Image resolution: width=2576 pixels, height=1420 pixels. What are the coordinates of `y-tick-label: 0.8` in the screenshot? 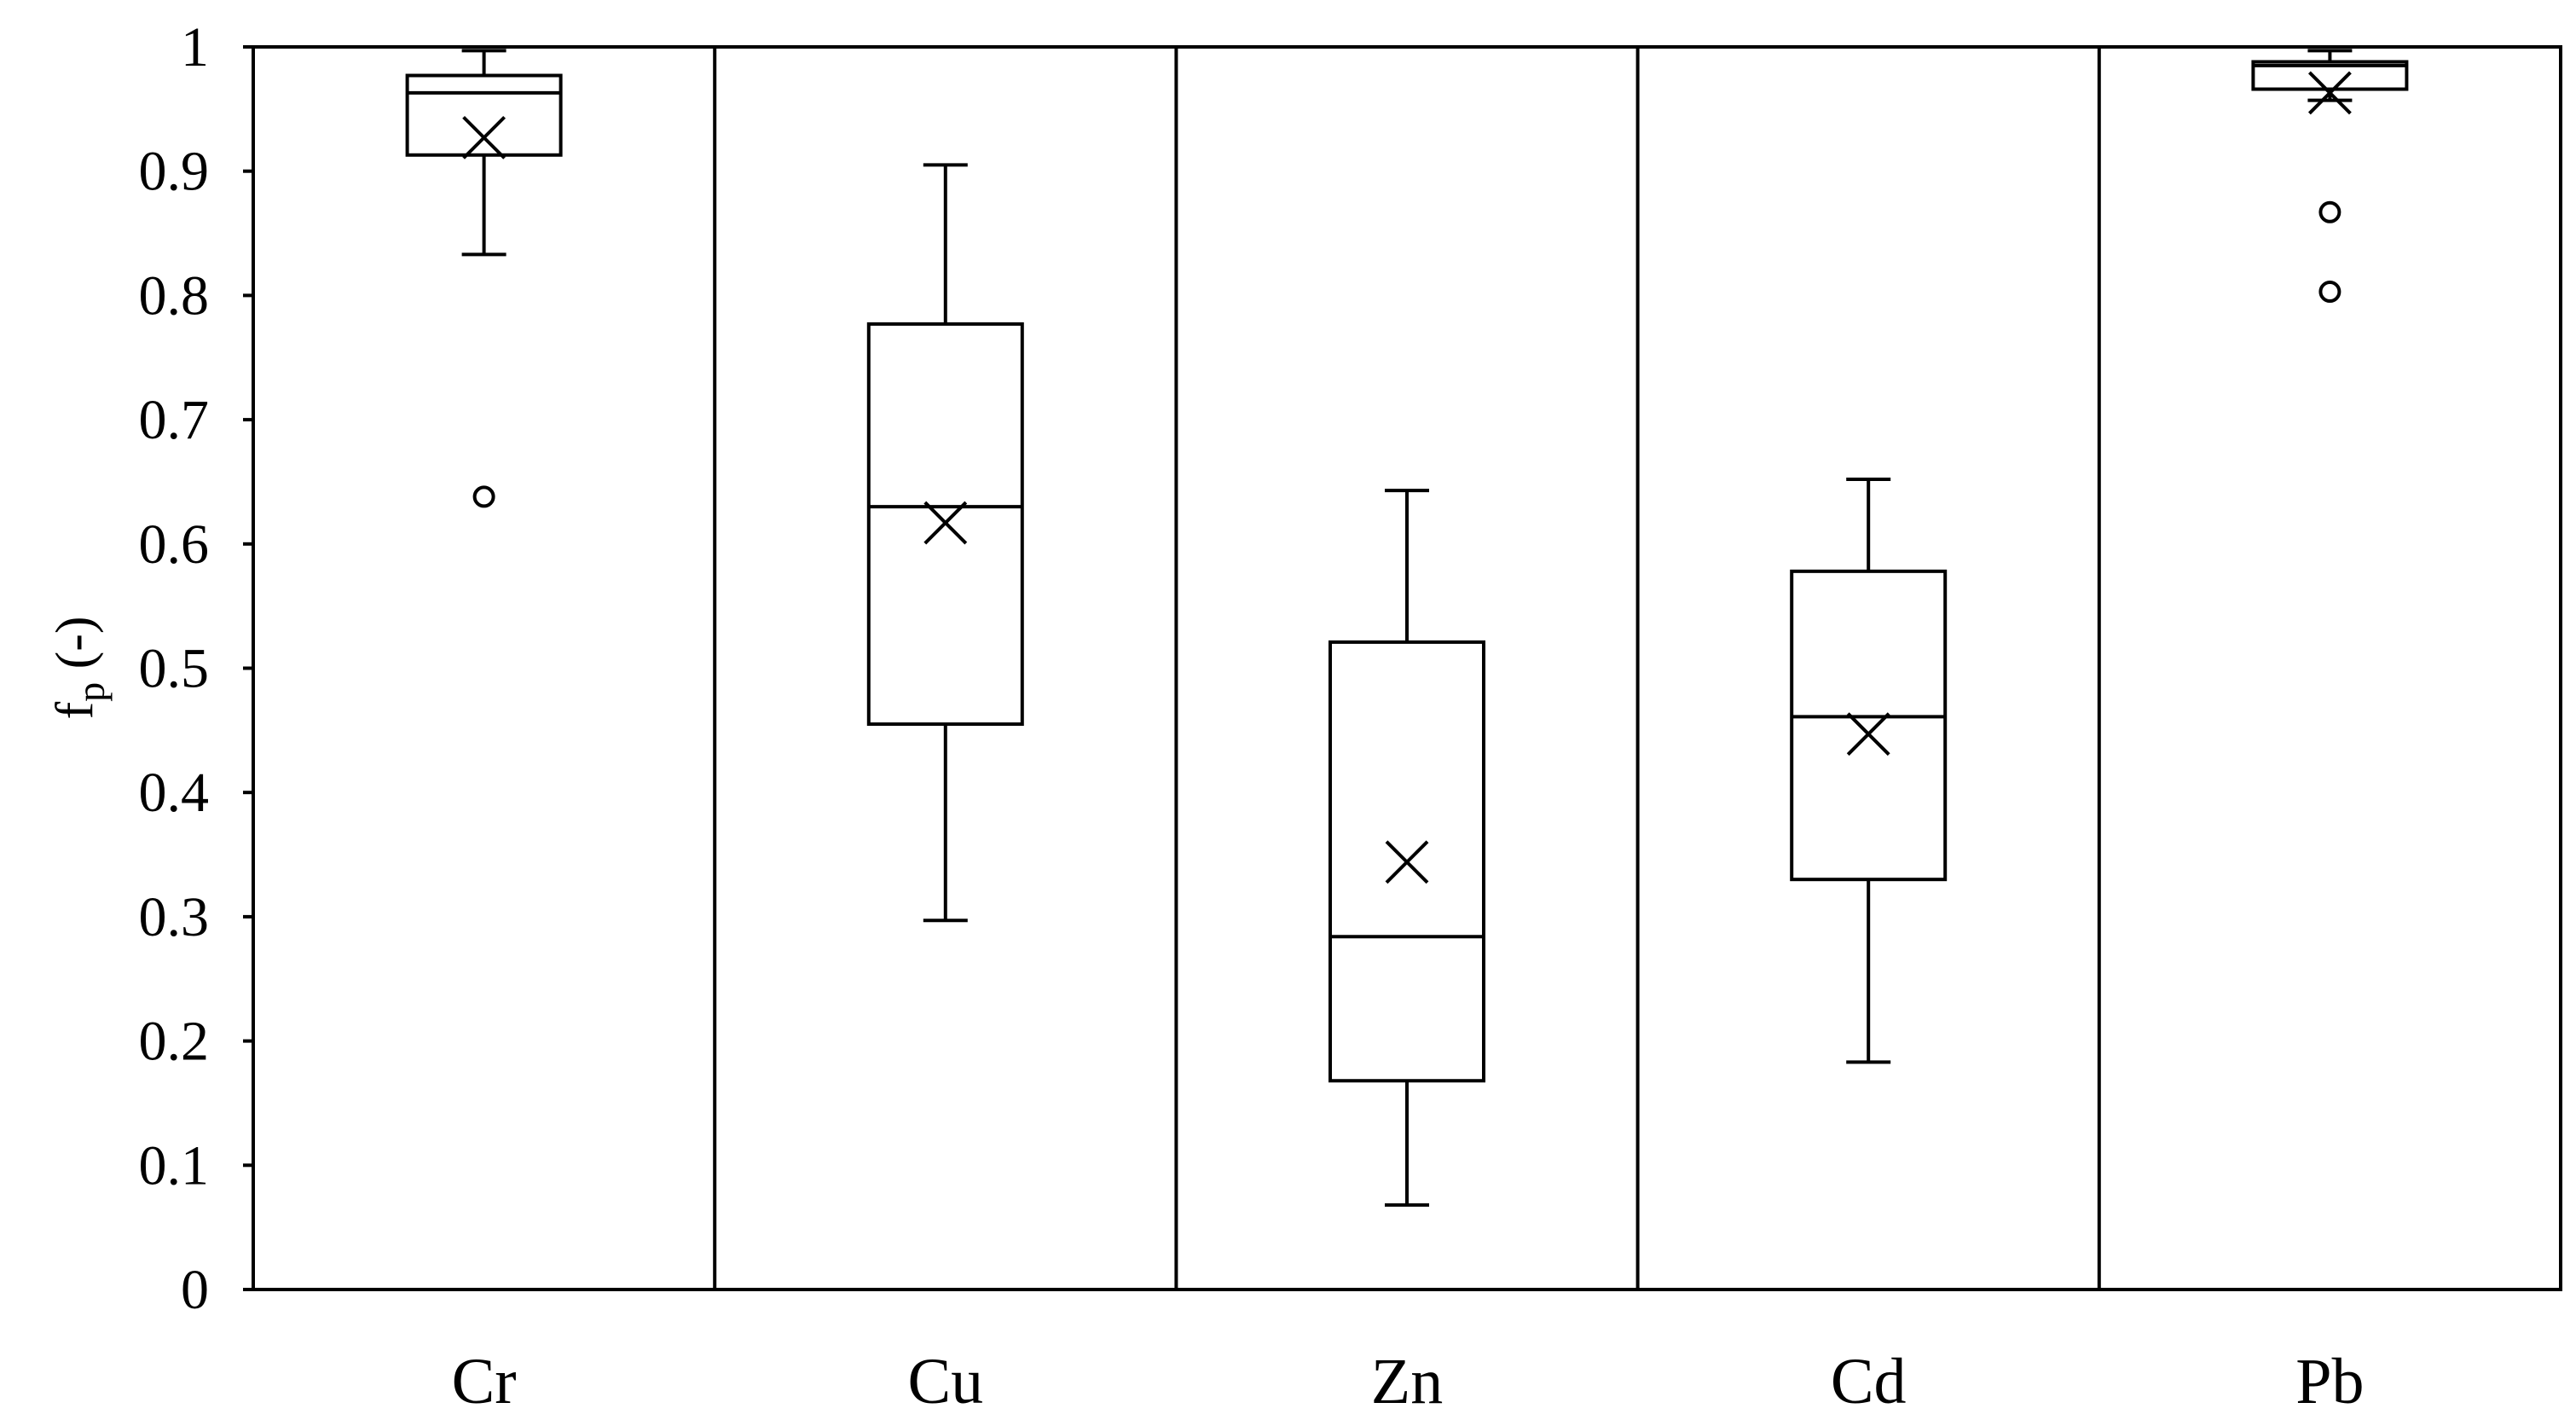 It's located at (174, 295).